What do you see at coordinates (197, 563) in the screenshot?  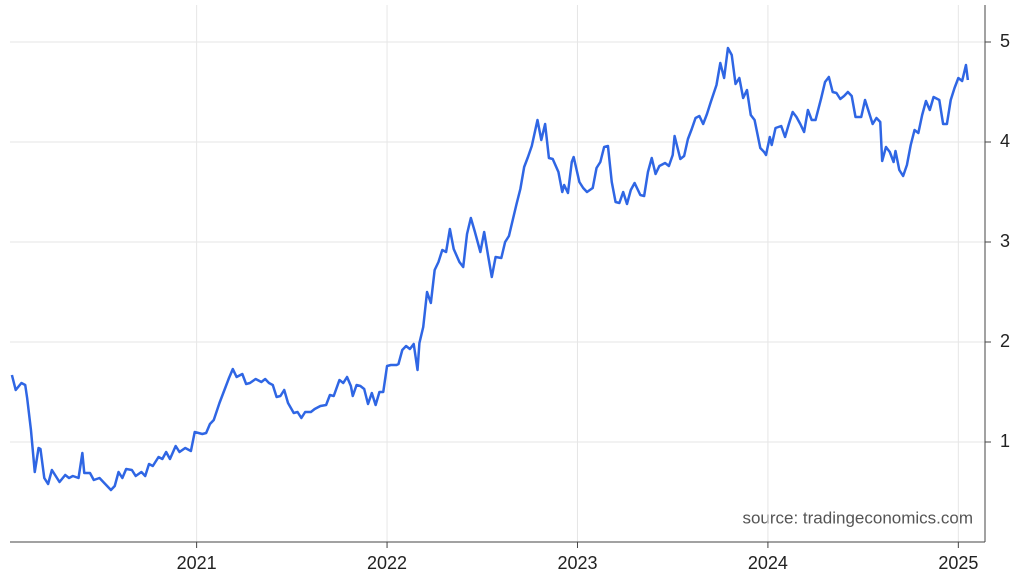 I see `x-tick-label: 2021` at bounding box center [197, 563].